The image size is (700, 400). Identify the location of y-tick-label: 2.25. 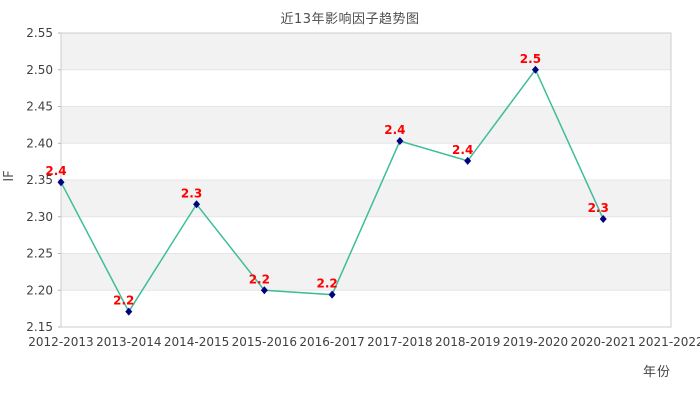
(39, 254).